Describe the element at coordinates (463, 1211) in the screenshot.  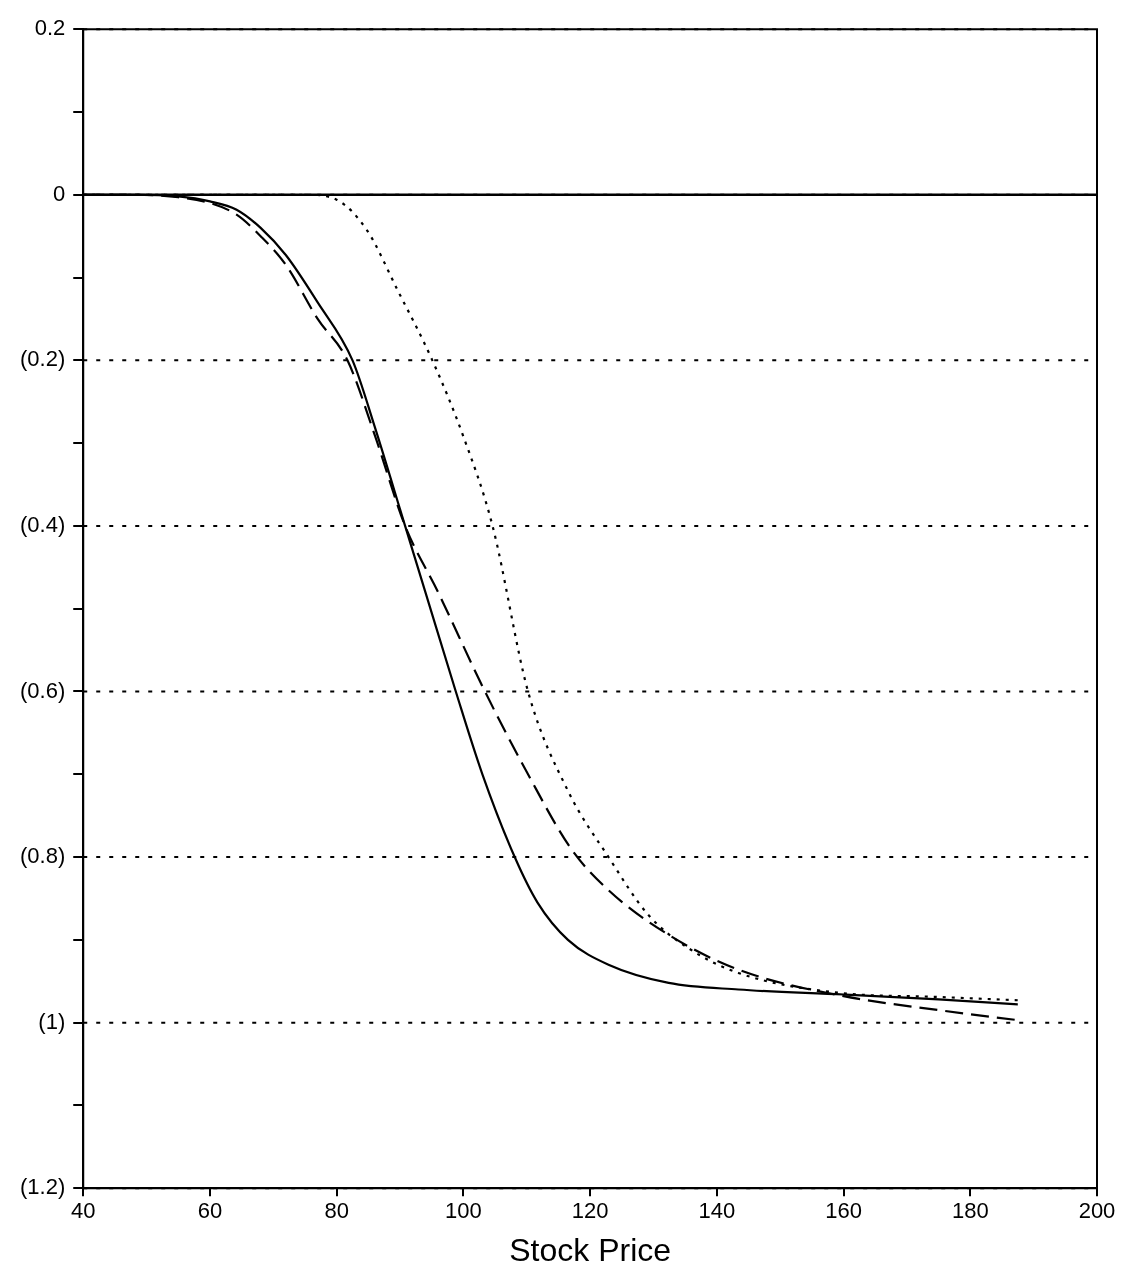
I see `x-tick-label: 100` at that location.